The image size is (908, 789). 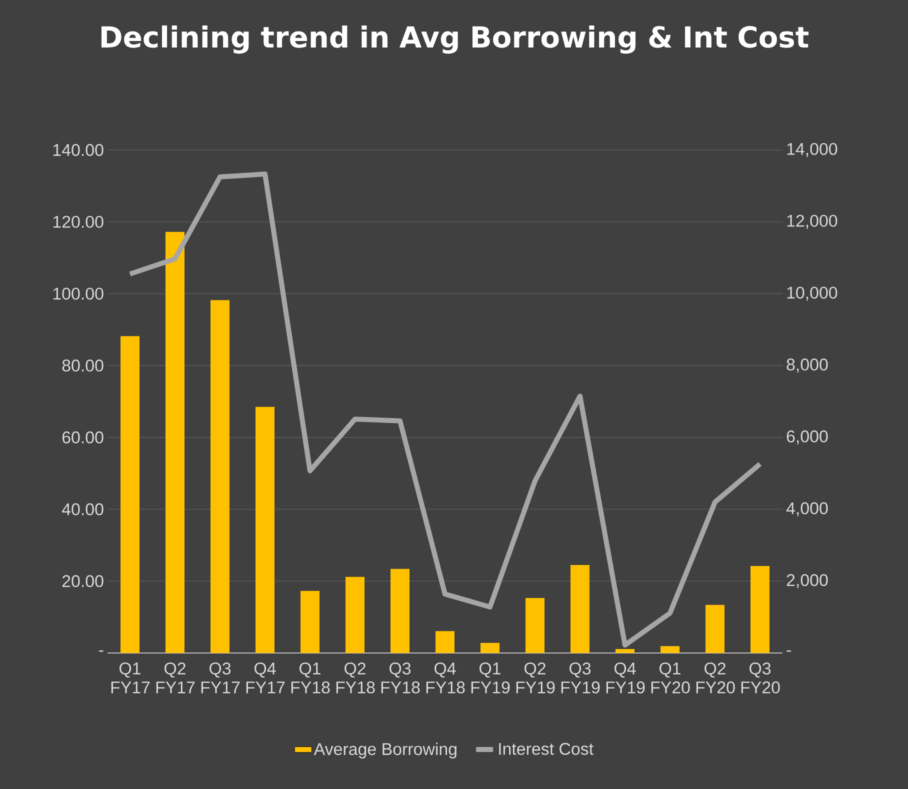 What do you see at coordinates (760, 678) in the screenshot?
I see `x-tick-label: Q3 FY20` at bounding box center [760, 678].